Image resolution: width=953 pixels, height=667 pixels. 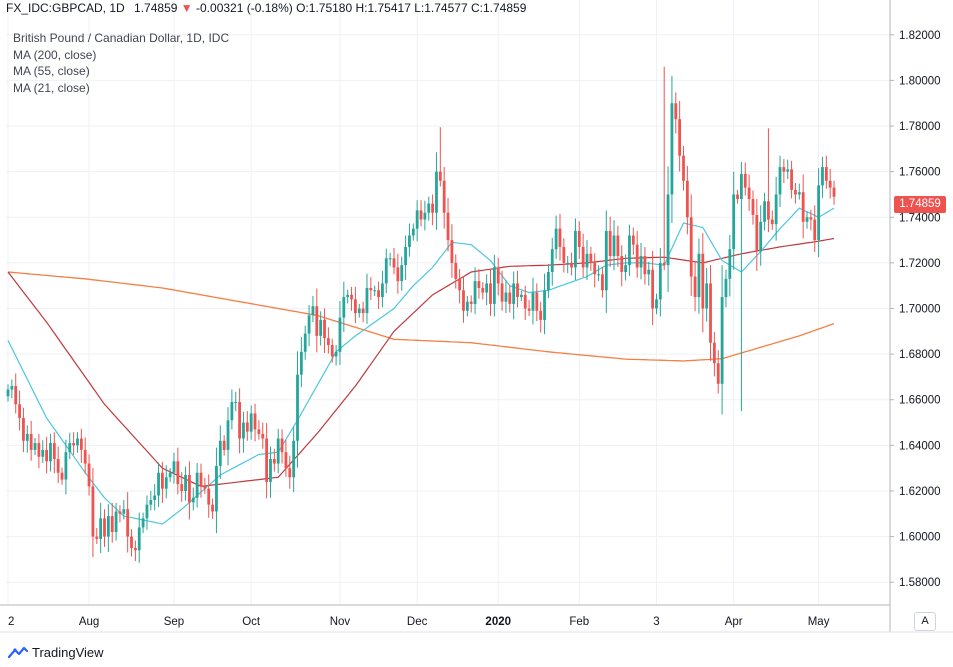 What do you see at coordinates (419, 622) in the screenshot?
I see `time-axis: 2 Aug Sep Oct Nov Dec 2020 Feb 3 Apr May` at bounding box center [419, 622].